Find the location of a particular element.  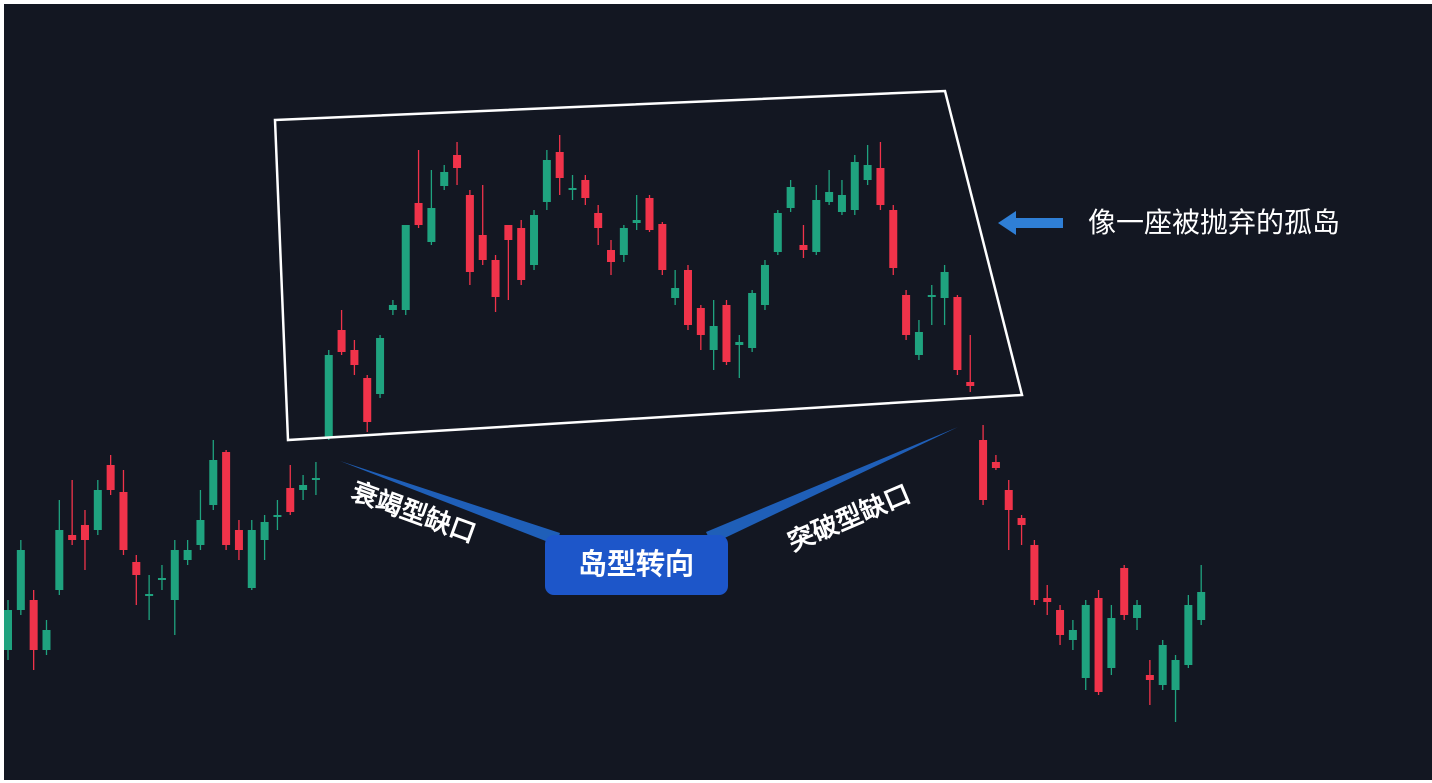

exhaustion-wedge is located at coordinates (450, 503).